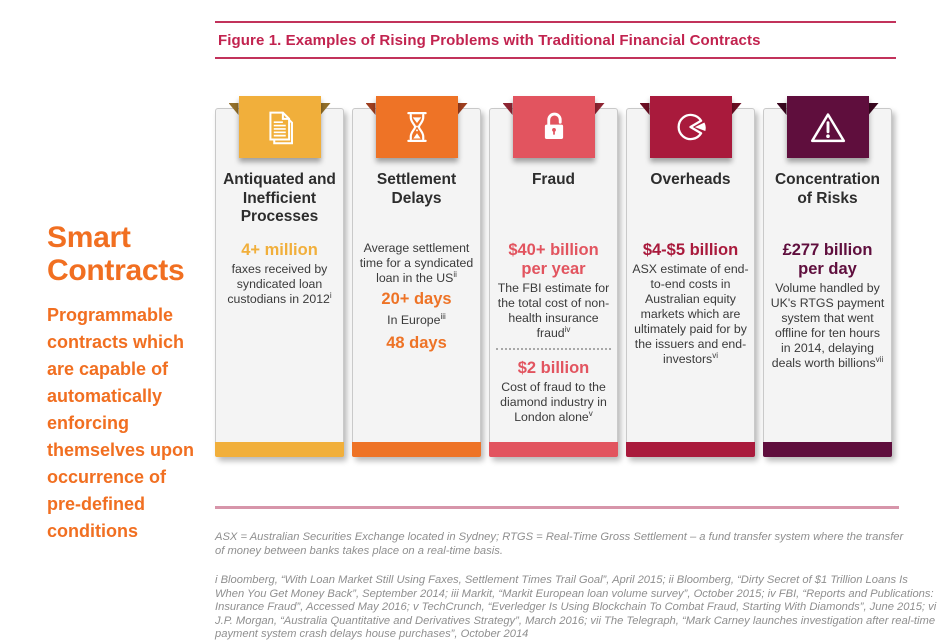 The image size is (948, 644). What do you see at coordinates (330, 295) in the screenshot?
I see `footnote-ref: i` at bounding box center [330, 295].